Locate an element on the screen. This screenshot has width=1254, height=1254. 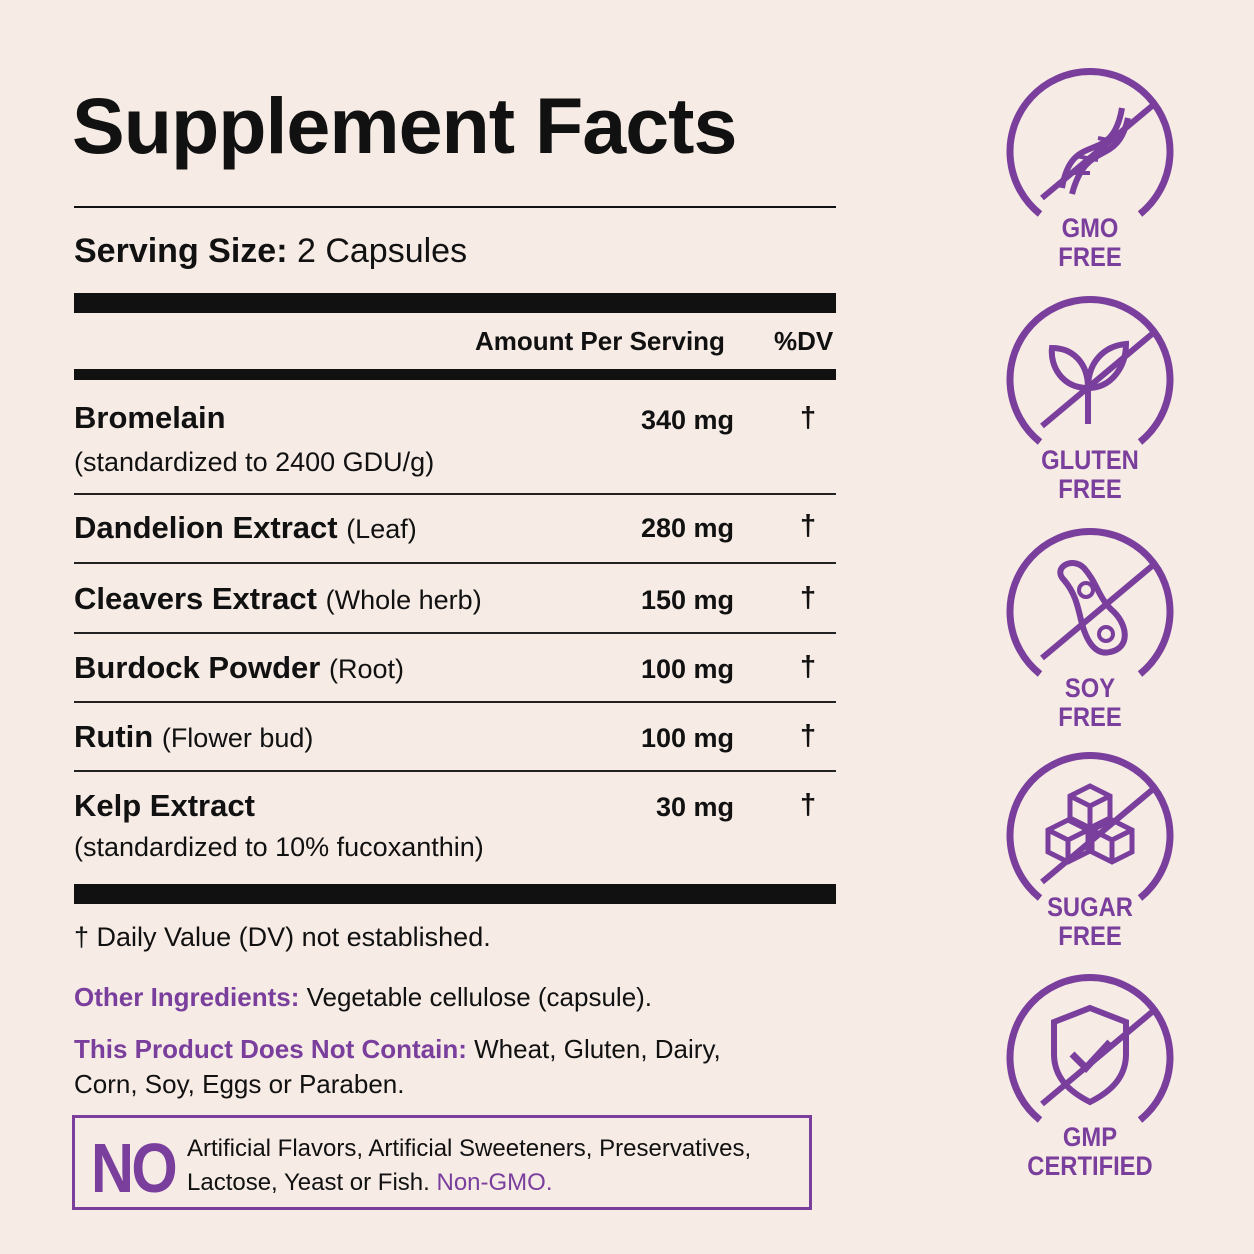
ingredient-amount: 340 mg is located at coordinates (687, 420).